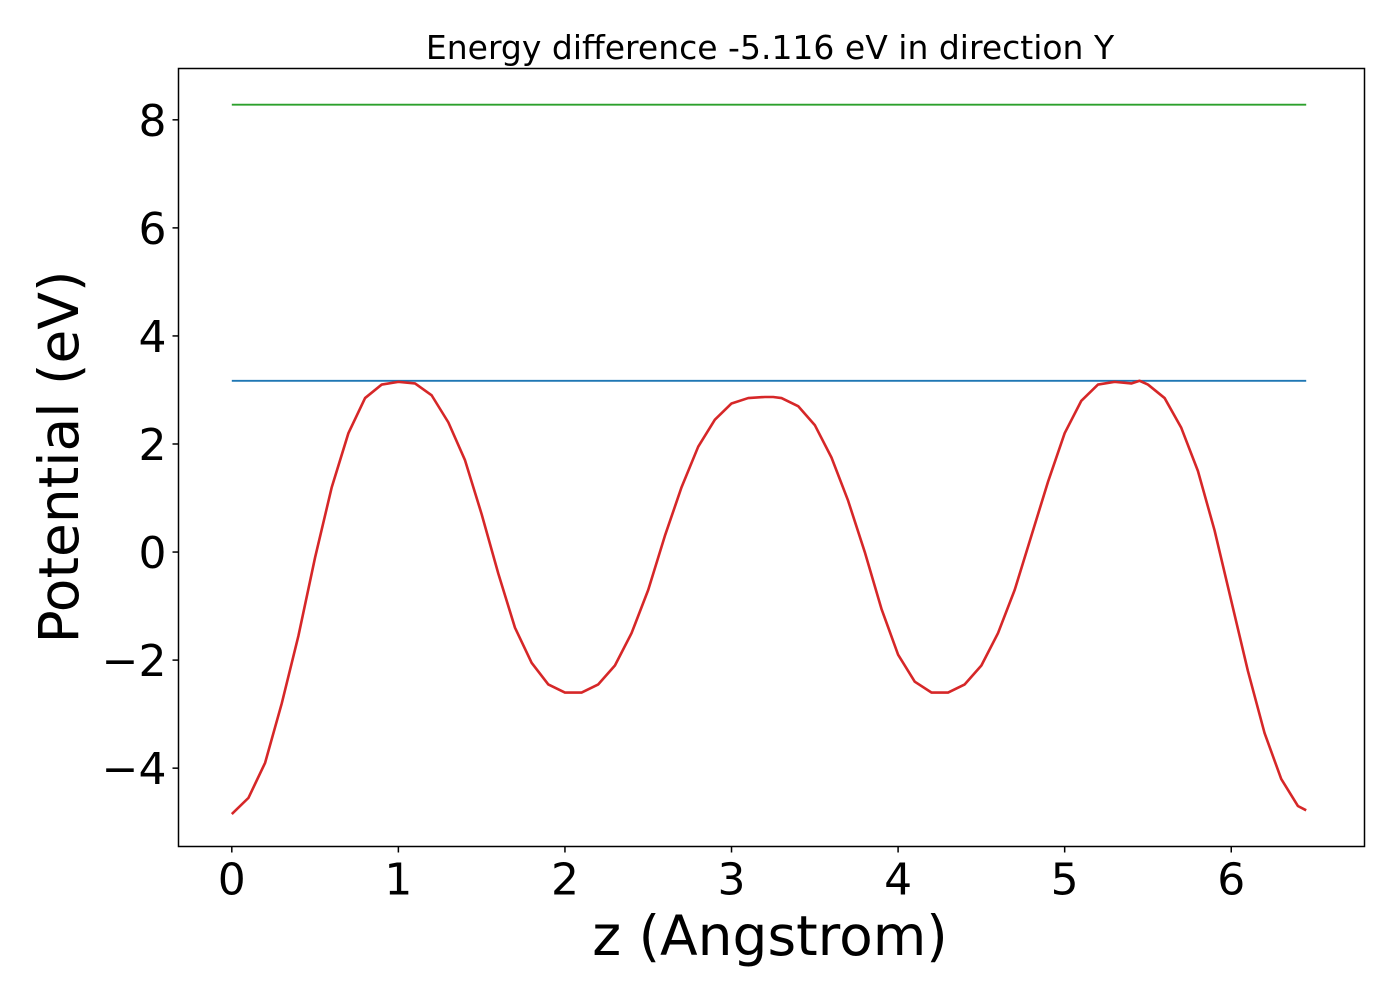 This screenshot has height=1000, width=1400. I want to click on x-tick-label: 6, so click(1231, 880).